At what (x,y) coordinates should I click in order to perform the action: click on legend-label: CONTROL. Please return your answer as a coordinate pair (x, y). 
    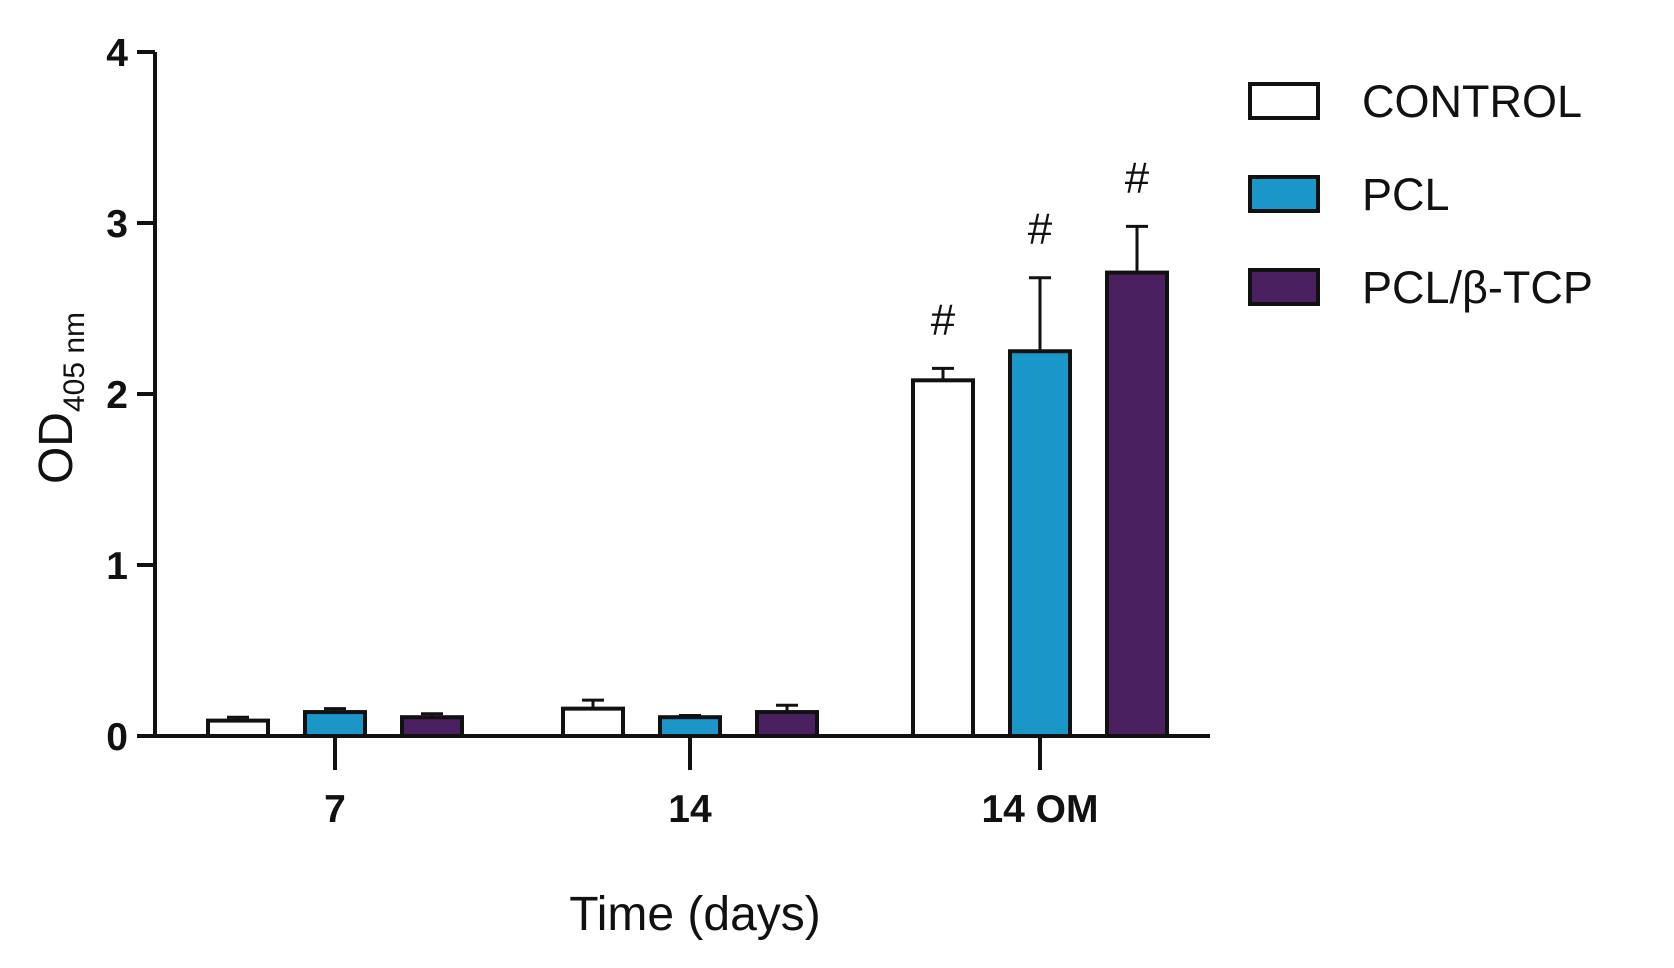
    Looking at the image, I should click on (1472, 101).